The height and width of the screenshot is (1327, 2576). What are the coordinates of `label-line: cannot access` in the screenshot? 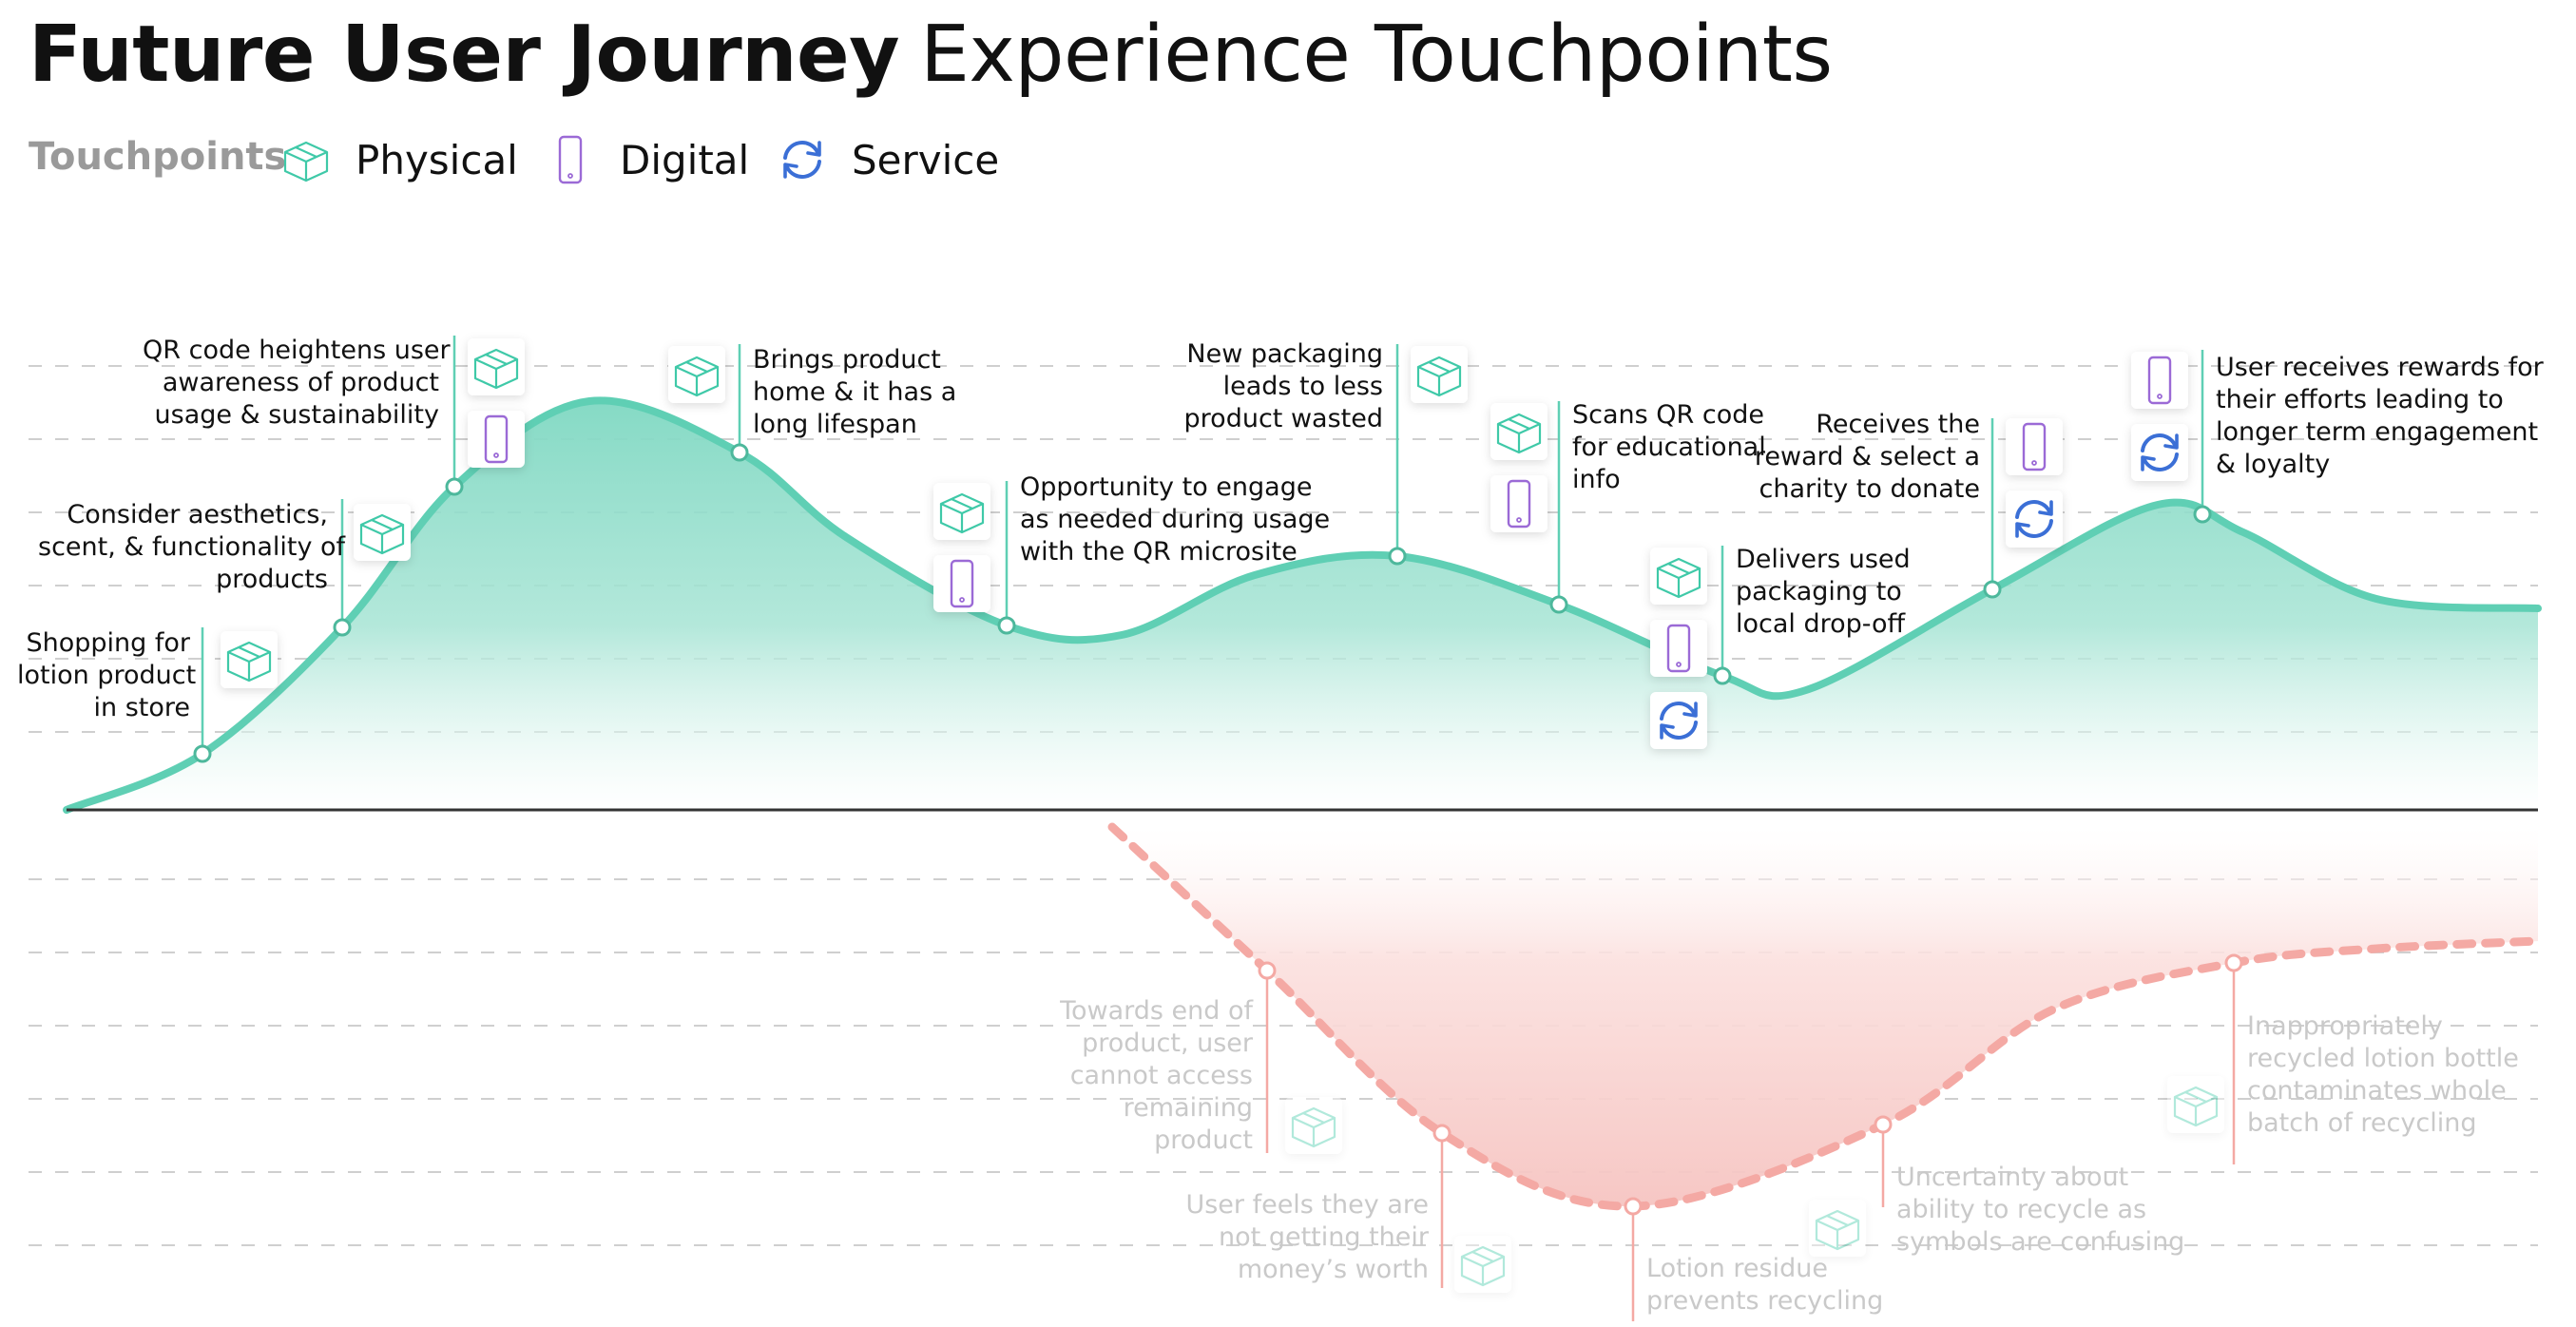 It's located at (1161, 1076).